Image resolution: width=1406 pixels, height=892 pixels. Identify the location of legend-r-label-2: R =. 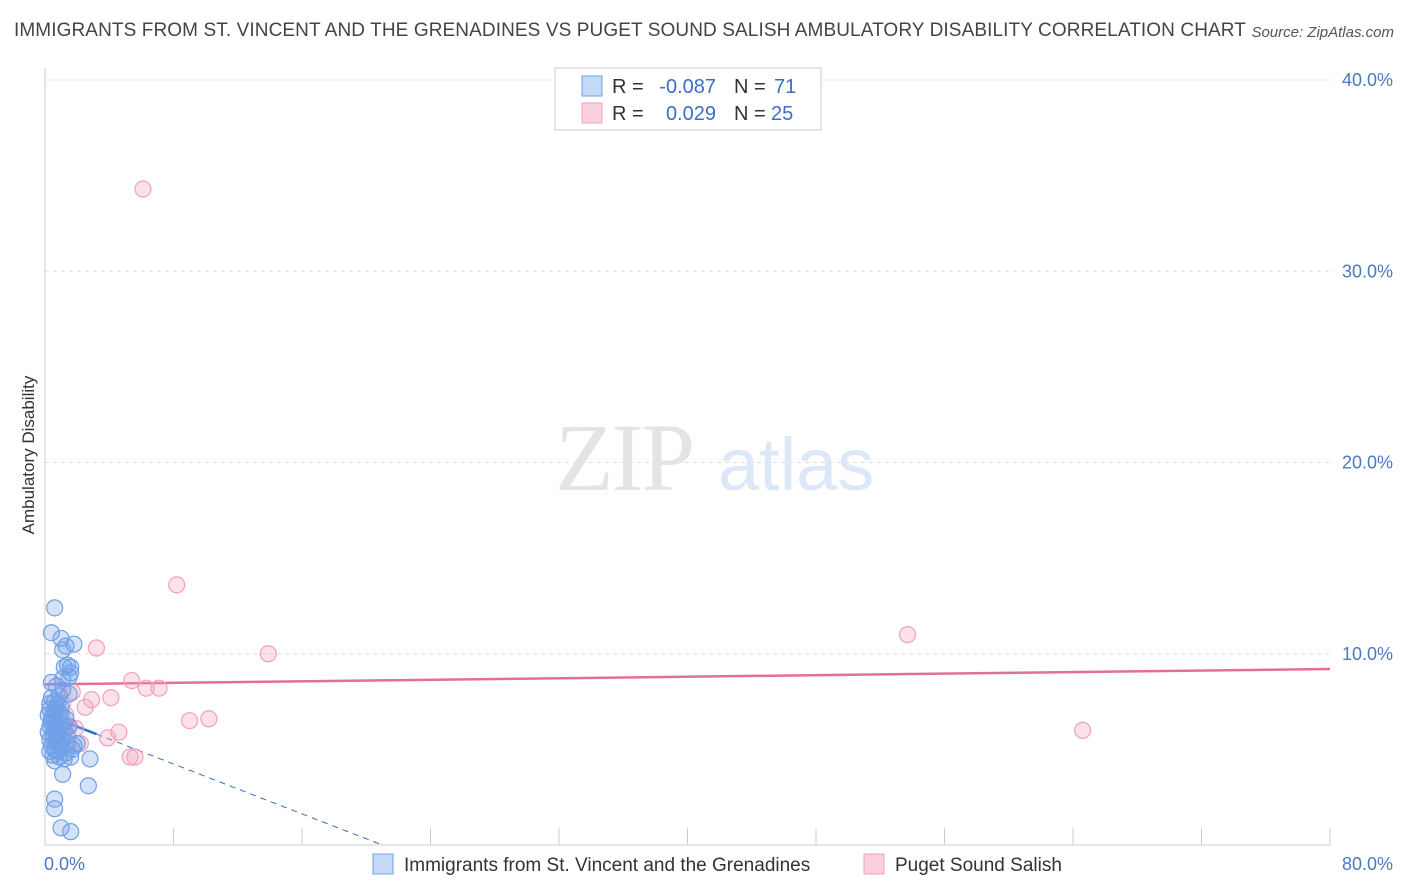
(628, 114).